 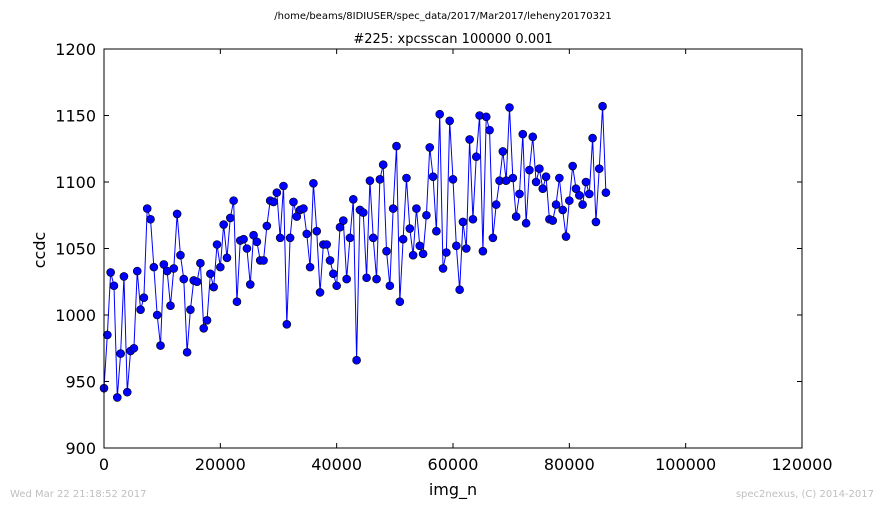 I want to click on y-tick-label: 1100, so click(x=75, y=182).